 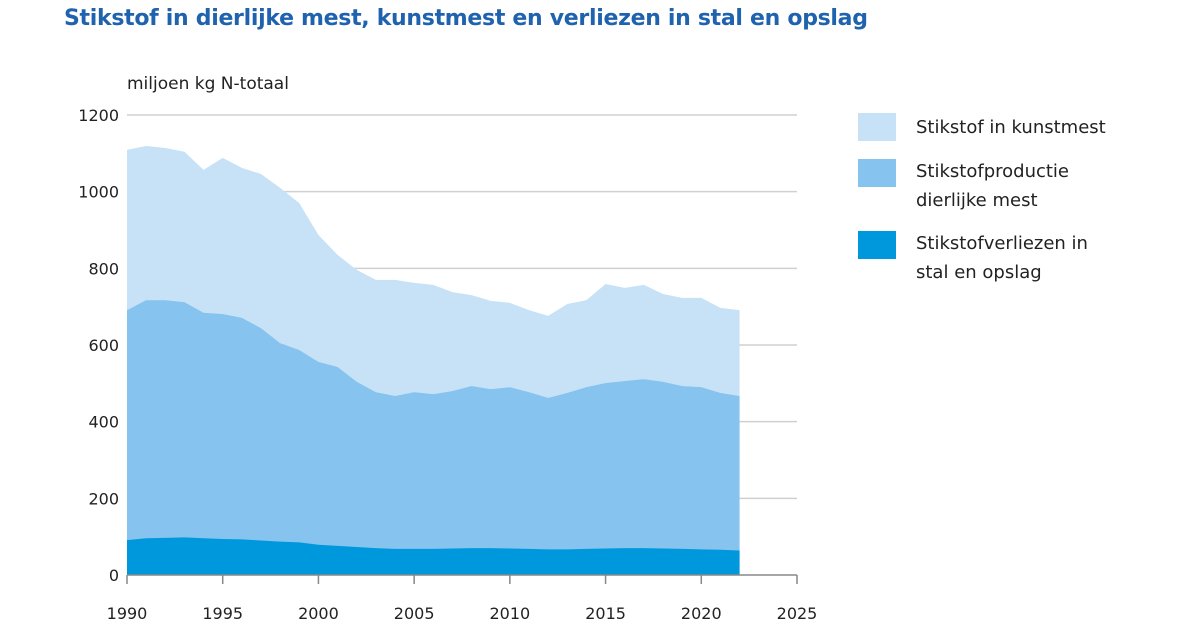 I want to click on x-tick-label: 2020, so click(x=701, y=613).